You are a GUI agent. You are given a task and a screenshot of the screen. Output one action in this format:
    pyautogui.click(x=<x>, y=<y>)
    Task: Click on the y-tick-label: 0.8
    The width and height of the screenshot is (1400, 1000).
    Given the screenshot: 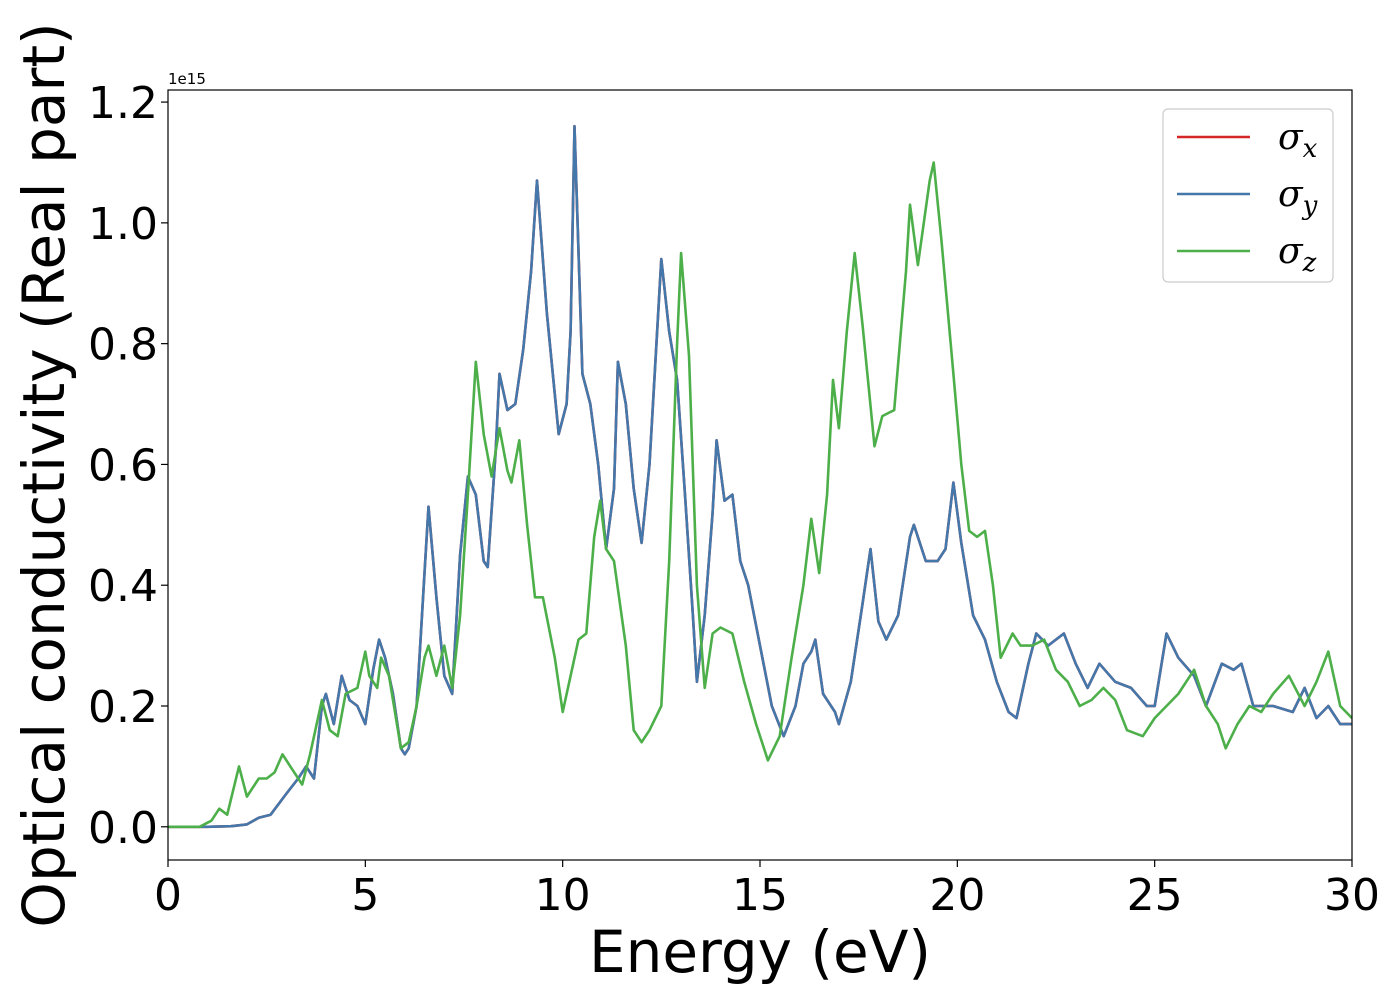 What is the action you would take?
    pyautogui.click(x=123, y=345)
    